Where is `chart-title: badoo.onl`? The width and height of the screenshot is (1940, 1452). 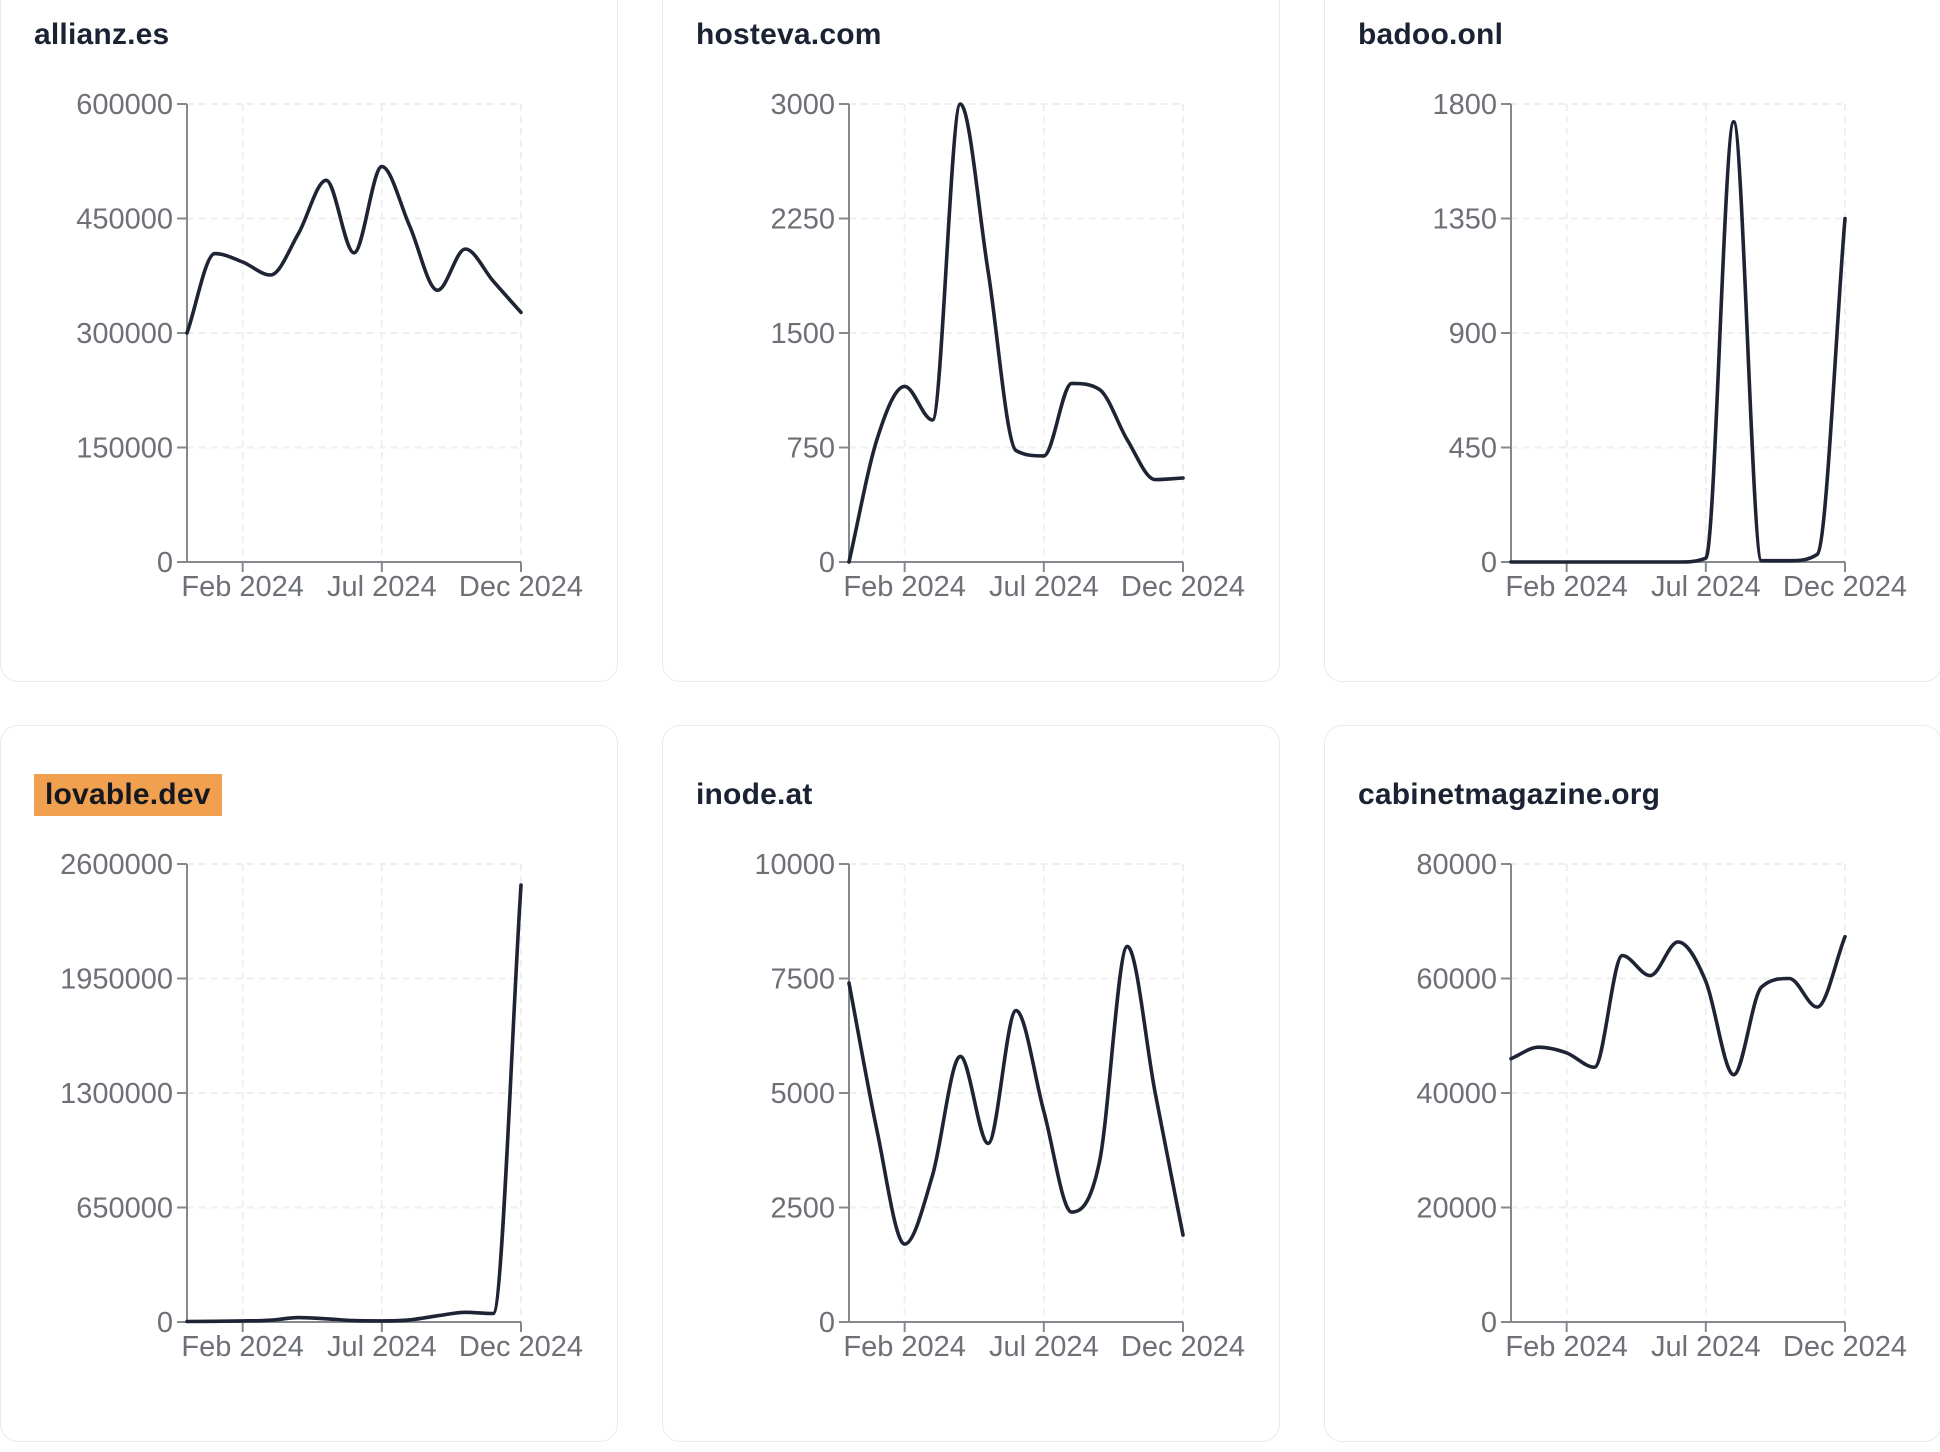
chart-title: badoo.onl is located at coordinates (1431, 34).